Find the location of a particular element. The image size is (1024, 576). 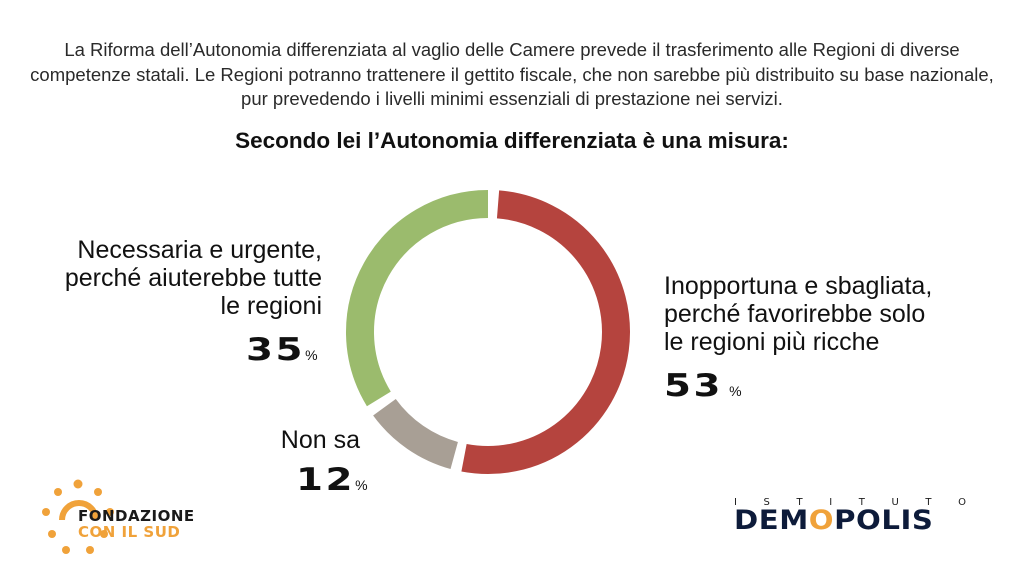

label-non-sa-line1: Non sa is located at coordinates (320, 440).